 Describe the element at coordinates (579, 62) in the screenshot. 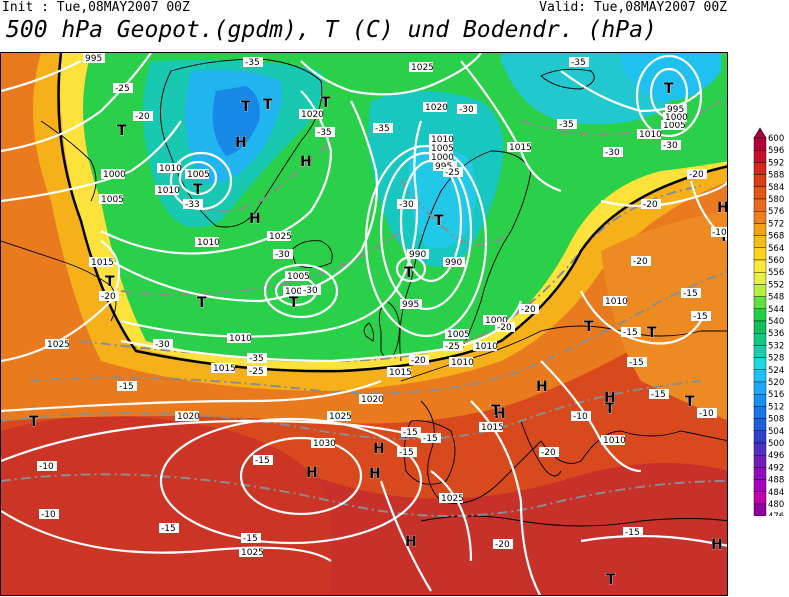

I see `temperature-label: -35` at that location.